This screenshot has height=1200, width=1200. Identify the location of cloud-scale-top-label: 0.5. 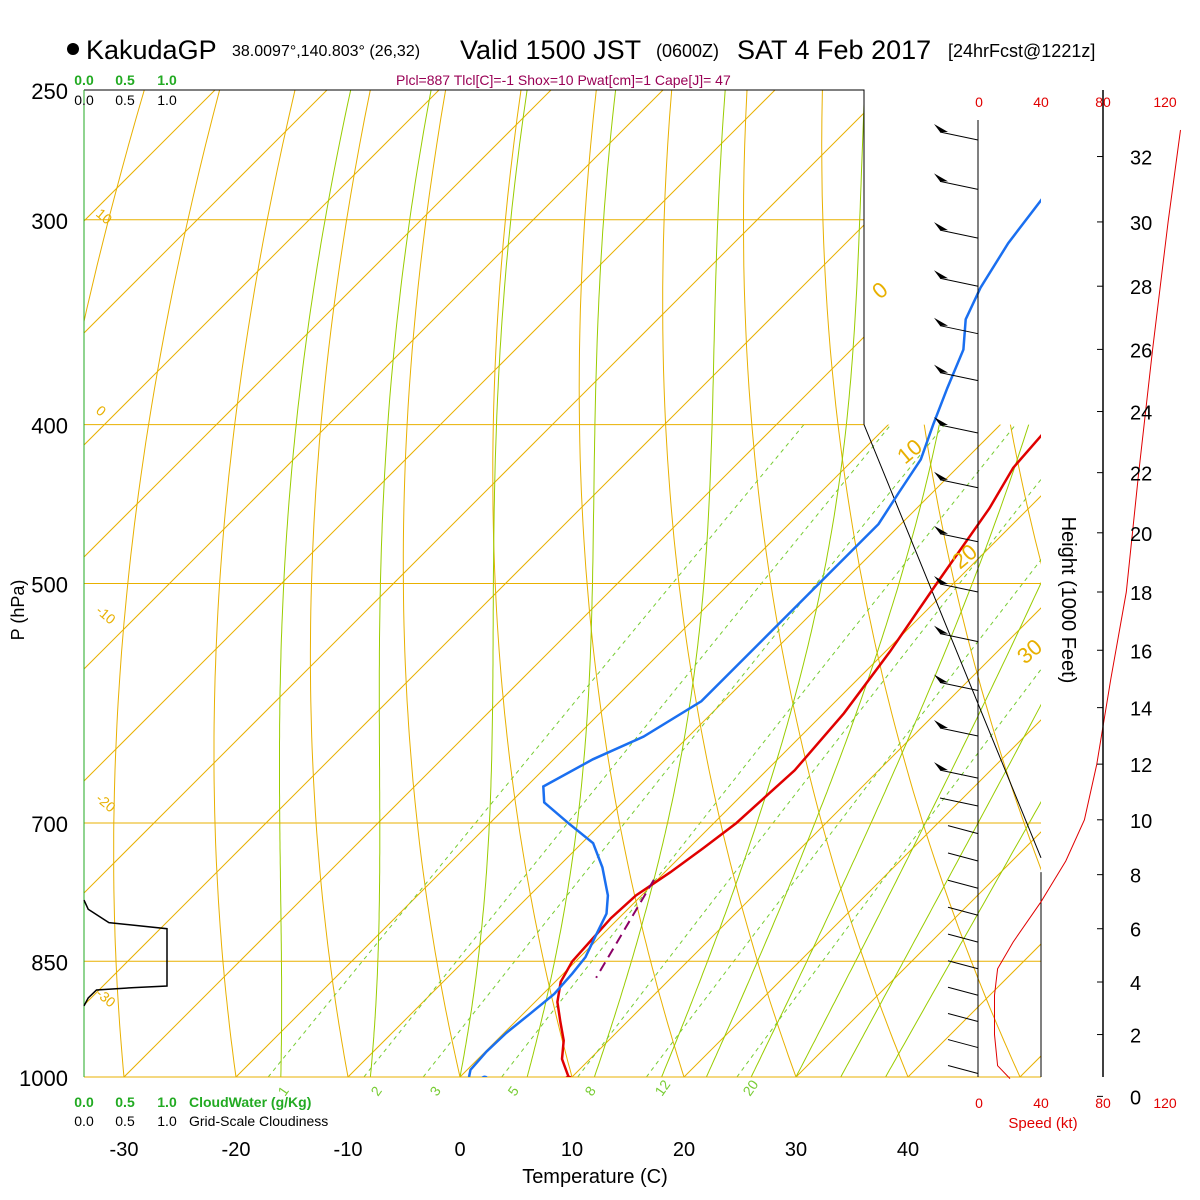
(125, 80).